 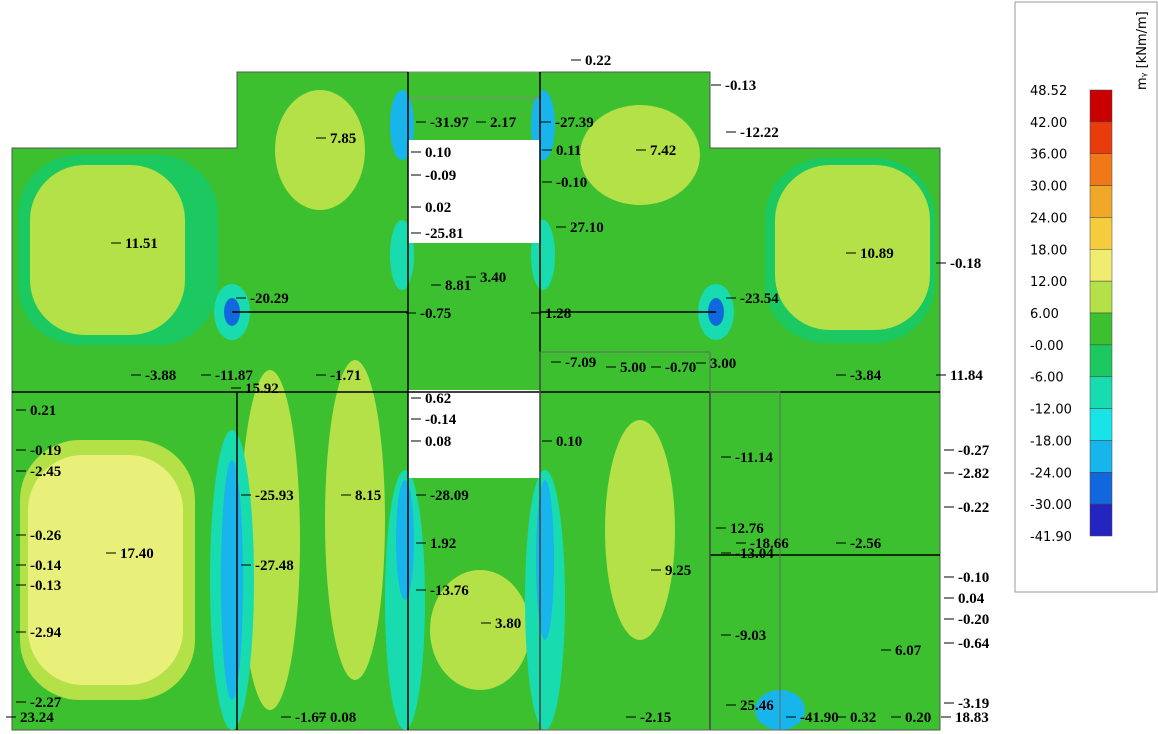 What do you see at coordinates (137, 554) in the screenshot?
I see `value-label: 17.40` at bounding box center [137, 554].